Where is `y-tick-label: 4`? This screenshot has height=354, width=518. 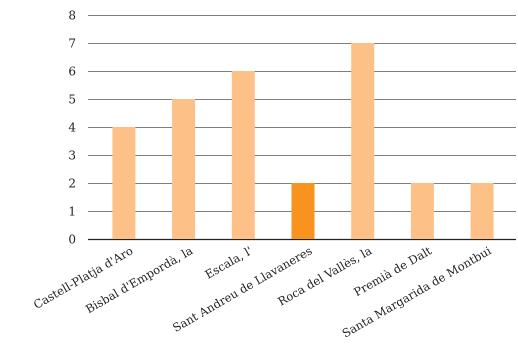 y-tick-label: 4 is located at coordinates (72, 128).